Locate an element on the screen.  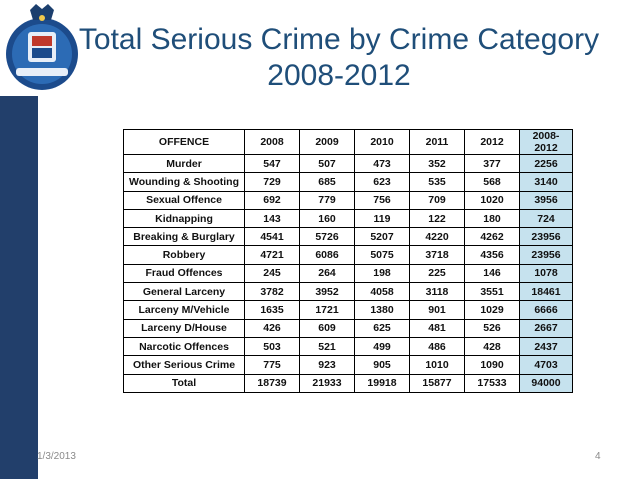
value-cell: 146 is located at coordinates (492, 273).